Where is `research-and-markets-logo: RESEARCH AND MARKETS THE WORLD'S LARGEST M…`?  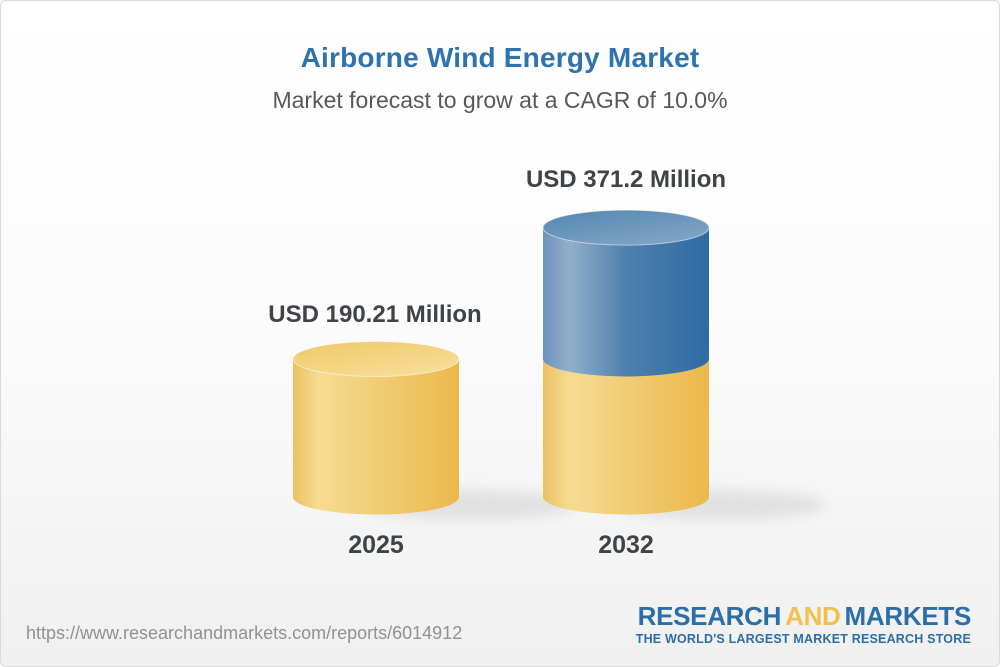
research-and-markets-logo: RESEARCH AND MARKETS THE WORLD'S LARGEST M… is located at coordinates (803, 623).